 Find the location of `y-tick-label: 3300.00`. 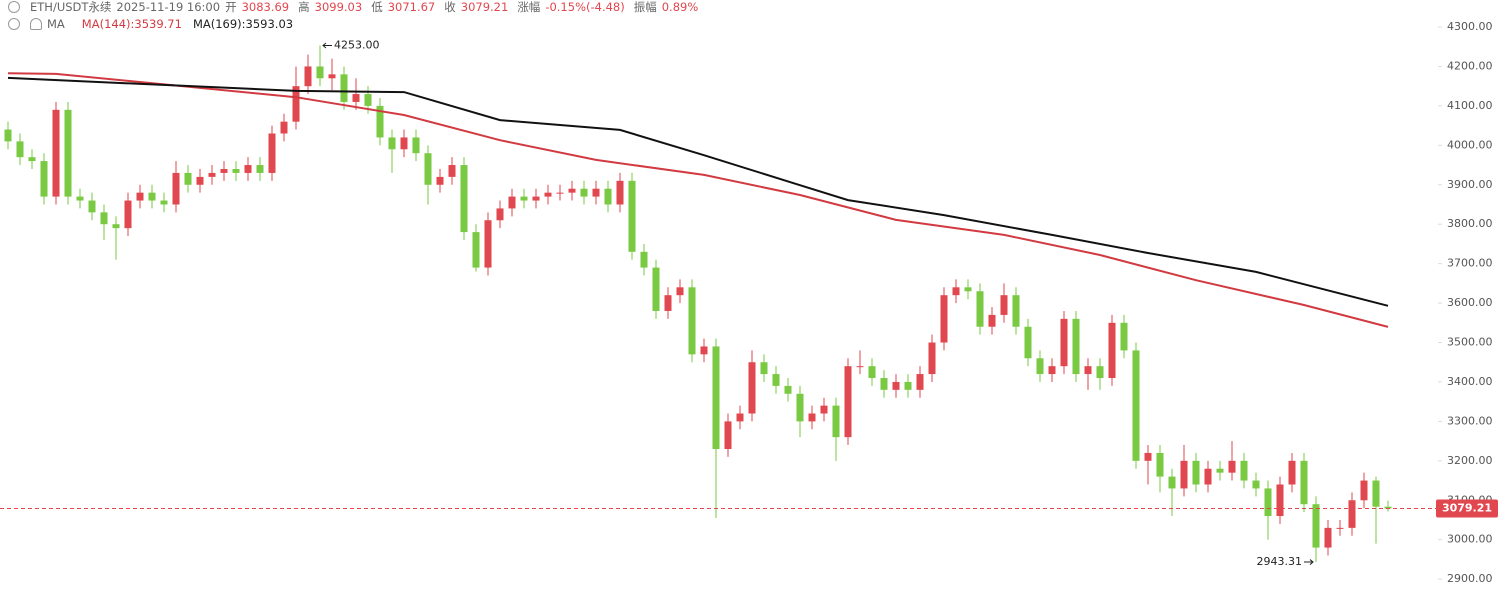

y-tick-label: 3300.00 is located at coordinates (1470, 420).